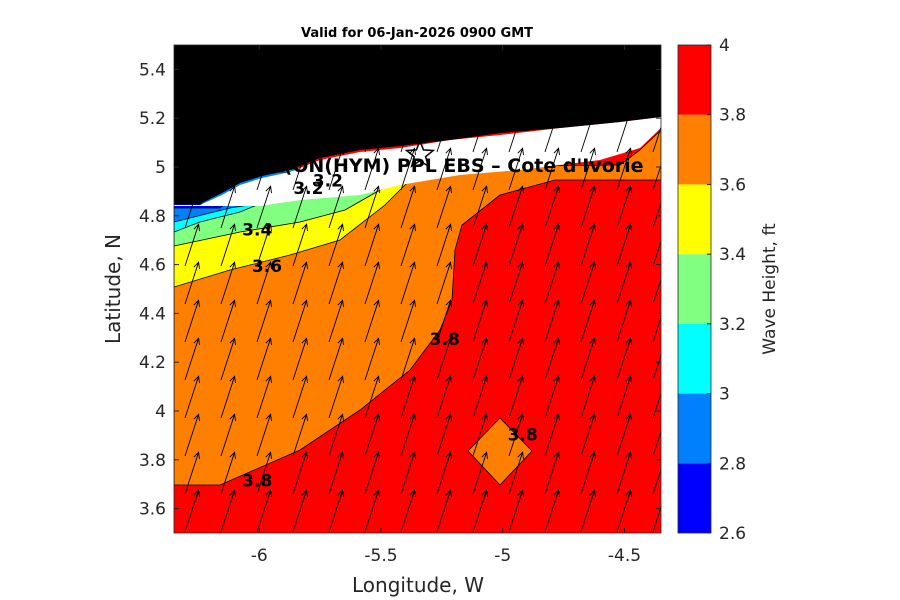  What do you see at coordinates (732, 534) in the screenshot?
I see `colorbar-tick-label: 2.6` at bounding box center [732, 534].